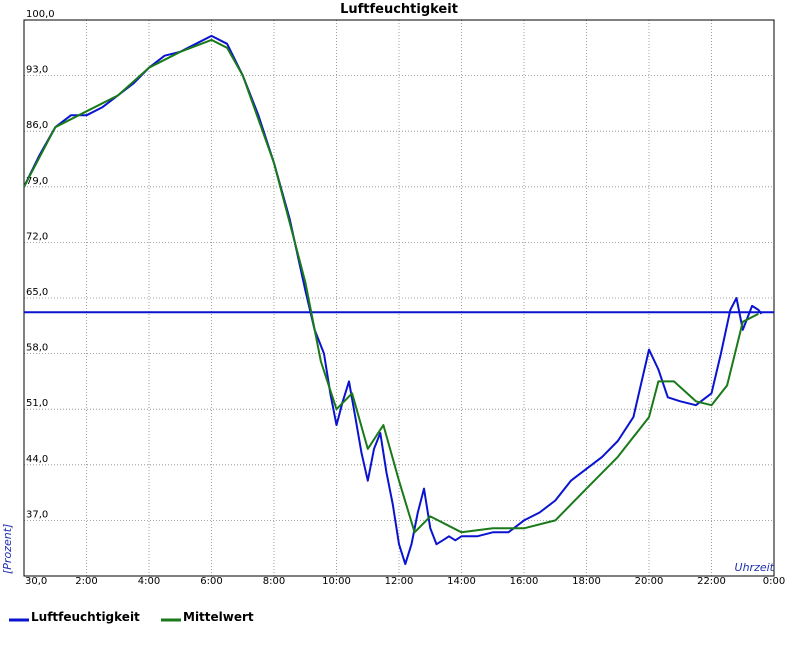 Image resolution: width=800 pixels, height=650 pixels. What do you see at coordinates (86, 581) in the screenshot?
I see `x-tick-label: 2:00` at bounding box center [86, 581].